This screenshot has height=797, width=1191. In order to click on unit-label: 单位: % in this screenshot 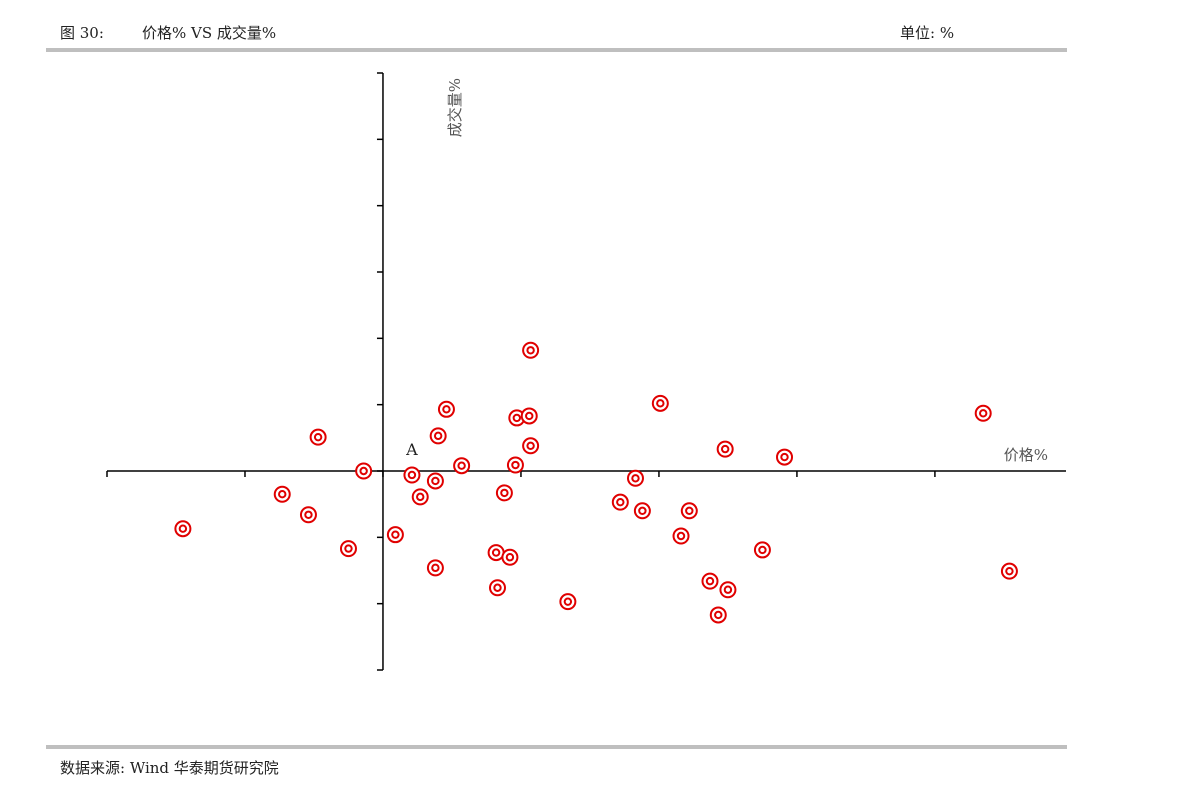, I will do `click(927, 33)`.